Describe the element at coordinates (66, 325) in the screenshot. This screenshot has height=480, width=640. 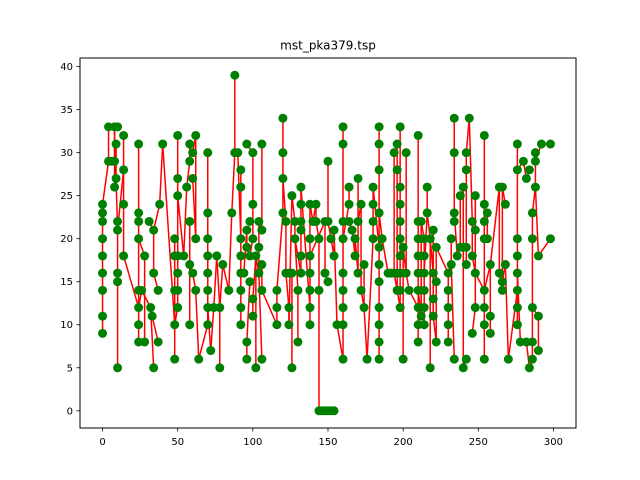
I see `y-tick-label: 10` at that location.